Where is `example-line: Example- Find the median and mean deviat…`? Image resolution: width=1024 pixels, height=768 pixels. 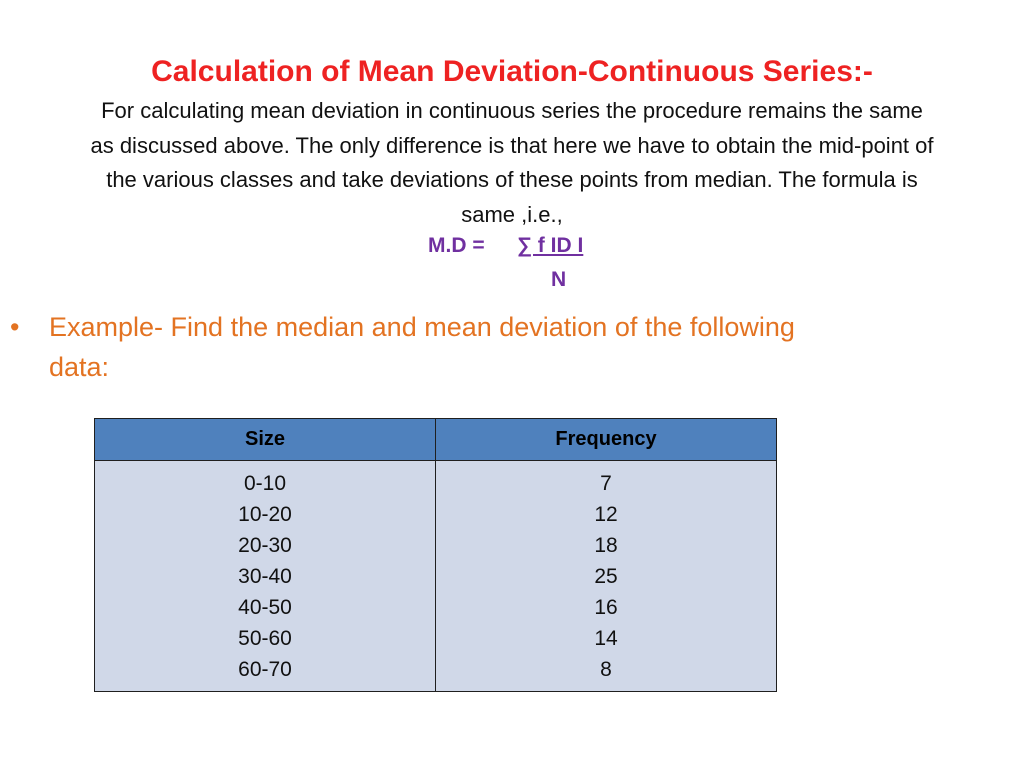
example-line: Example- Find the median and mean deviat… is located at coordinates (422, 327).